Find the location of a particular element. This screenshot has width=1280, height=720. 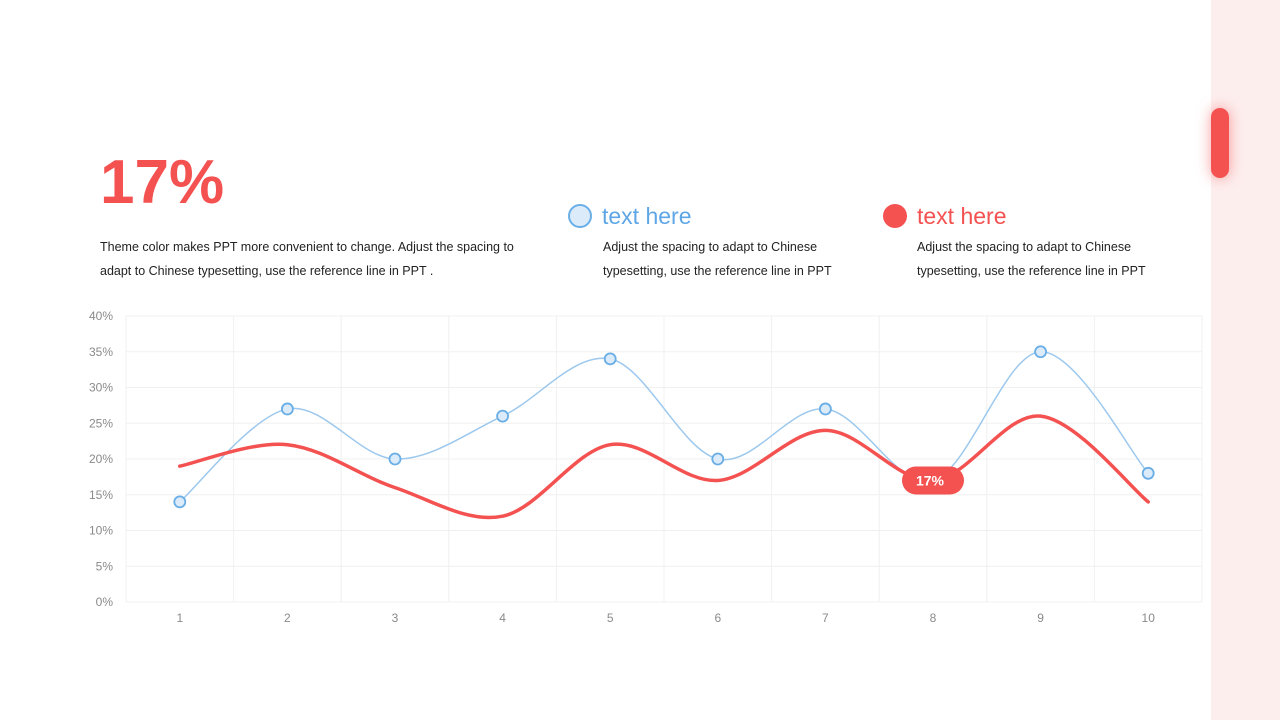

y-tick-label: 15% is located at coordinates (101, 495).